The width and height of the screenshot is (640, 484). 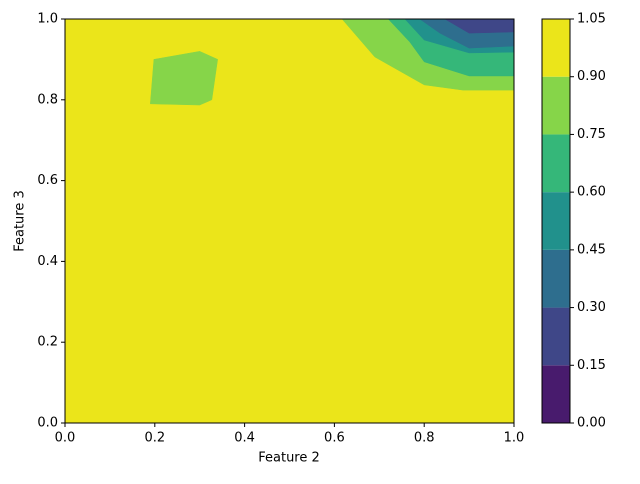 I want to click on colorbar-tick-label: 0.00, so click(x=591, y=423).